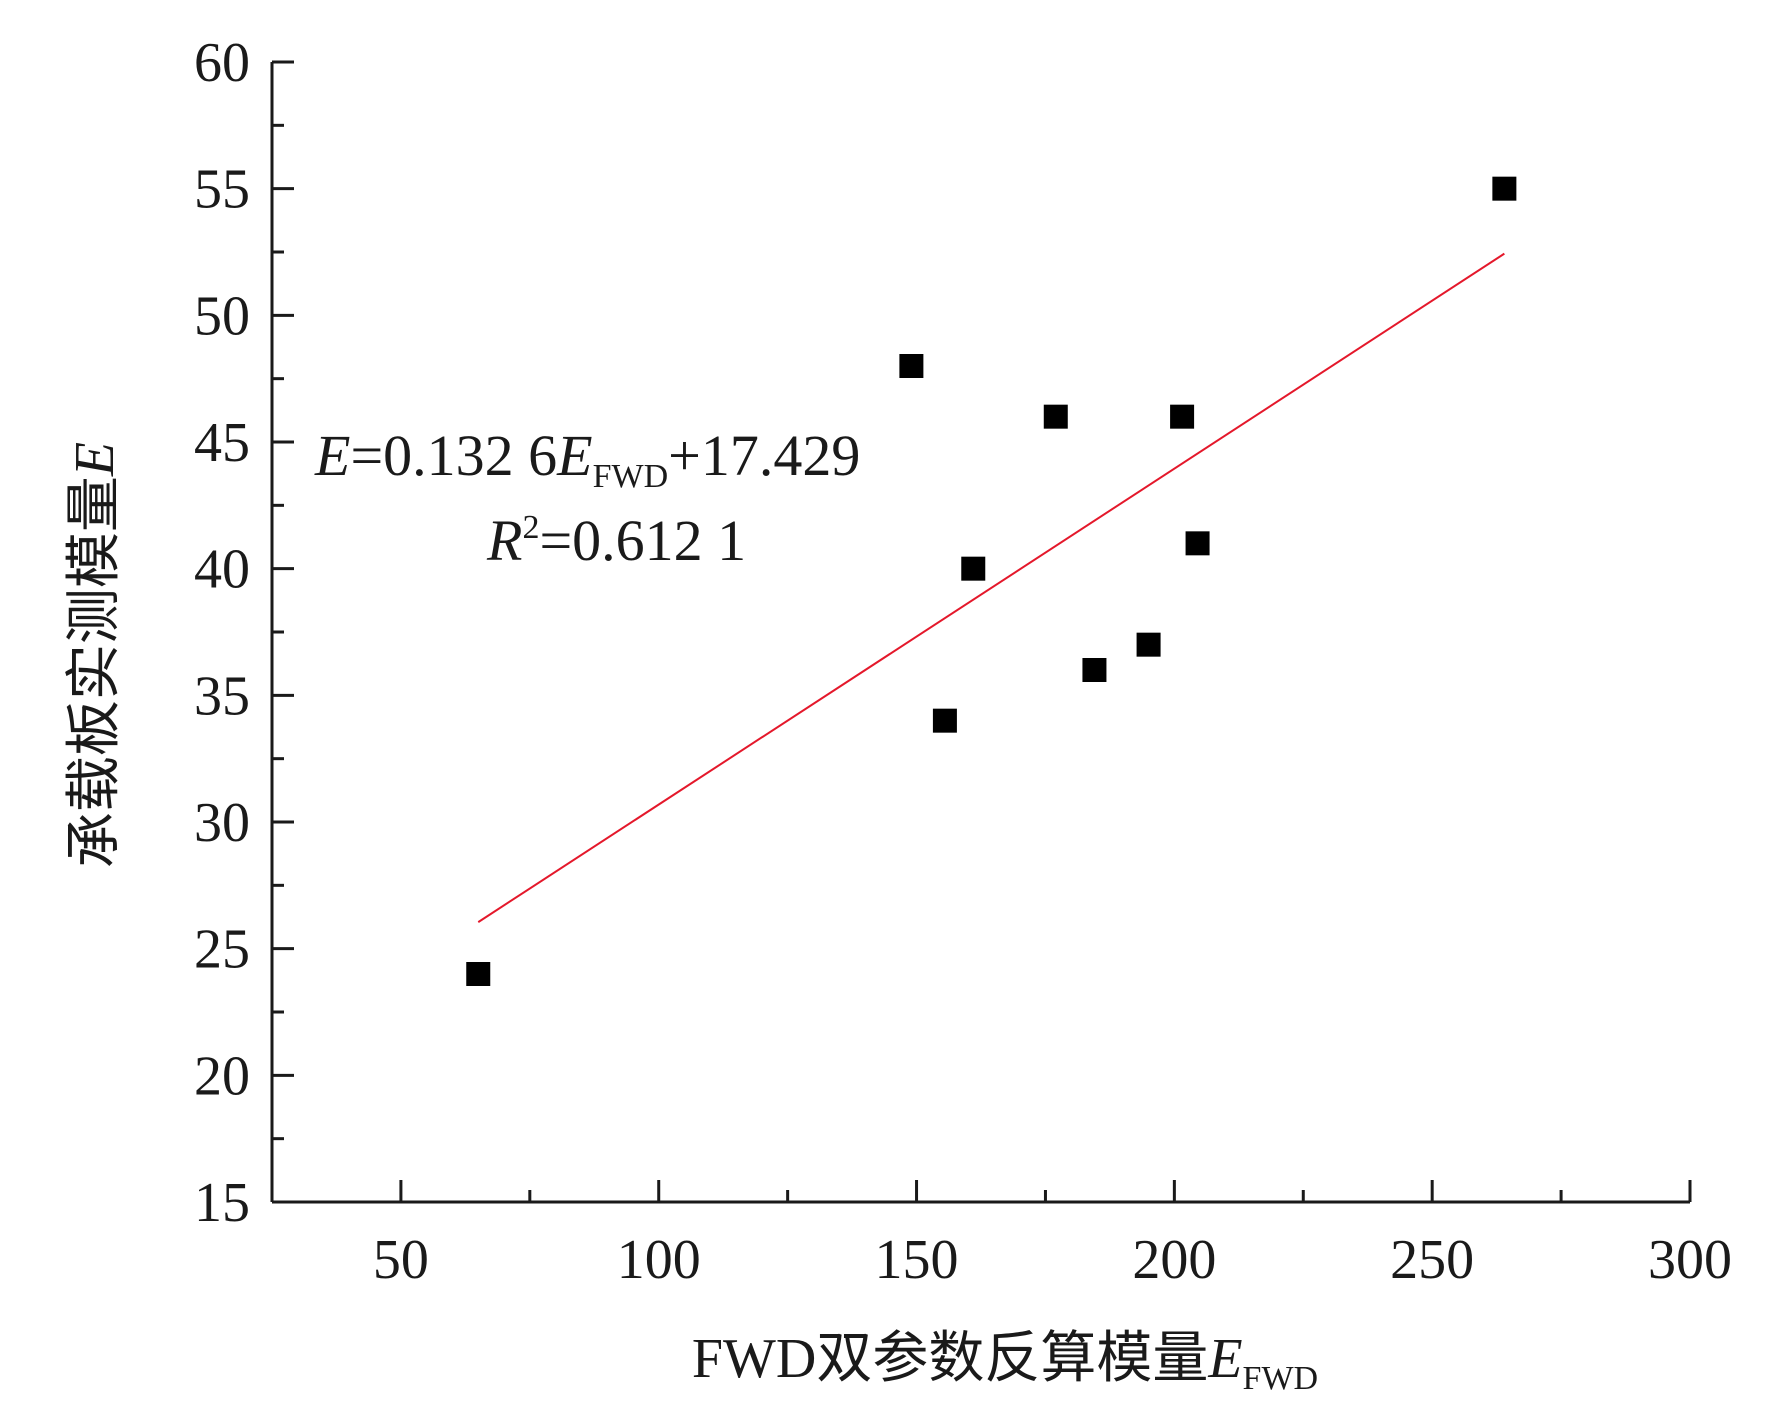 This screenshot has width=1771, height=1419. Describe the element at coordinates (222, 316) in the screenshot. I see `y-tick-label: 50` at that location.